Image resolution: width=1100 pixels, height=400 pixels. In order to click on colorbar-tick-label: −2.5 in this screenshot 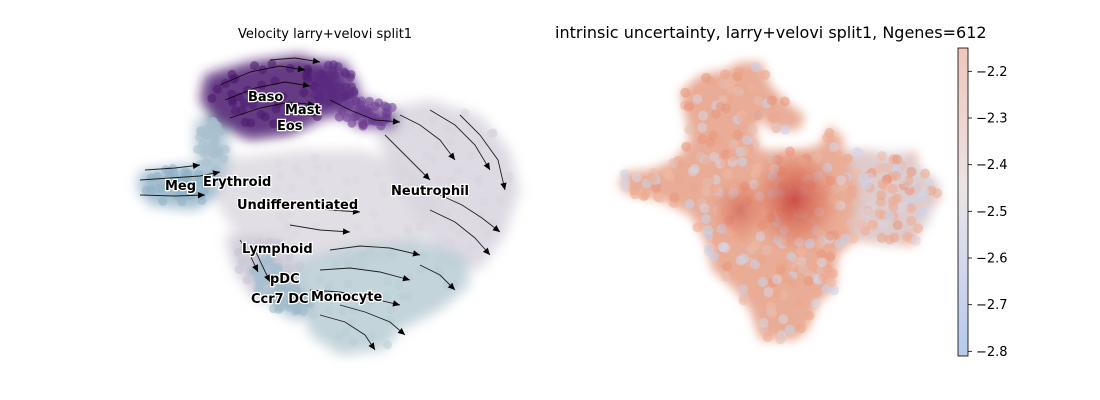, I will do `click(992, 212)`.